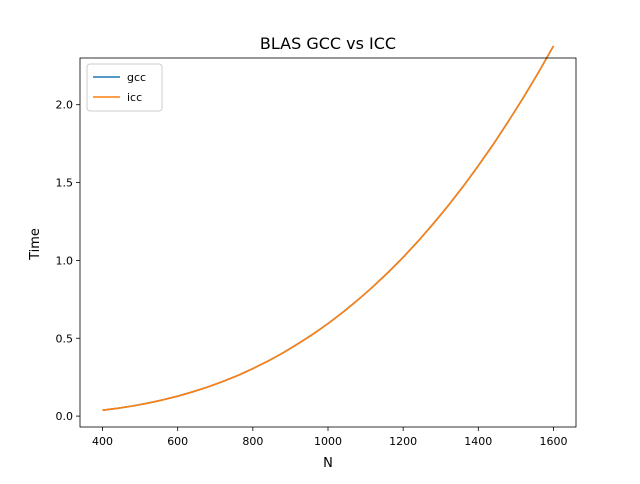  Describe the element at coordinates (328, 441) in the screenshot. I see `x-tick-label: 1000` at that location.